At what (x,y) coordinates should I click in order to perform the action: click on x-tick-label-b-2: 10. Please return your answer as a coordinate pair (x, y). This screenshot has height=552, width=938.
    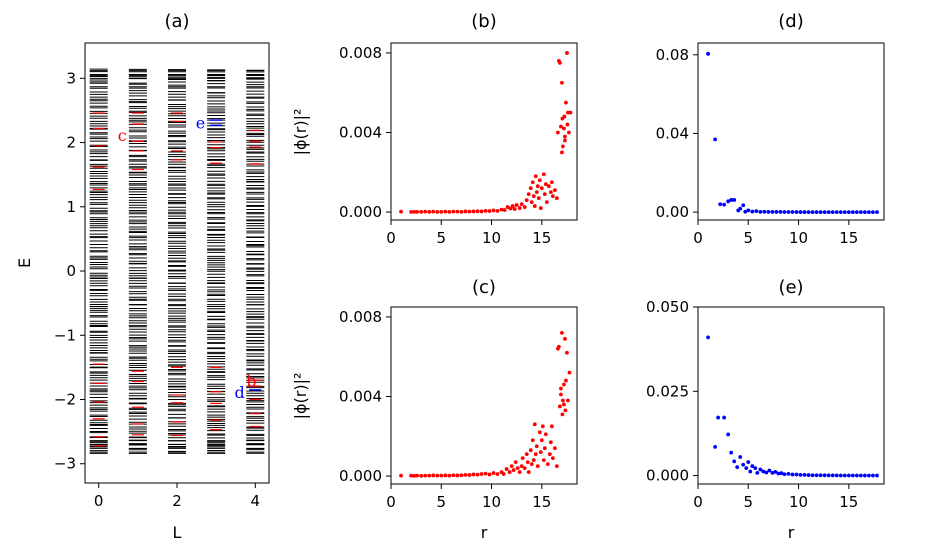
    Looking at the image, I should click on (491, 238).